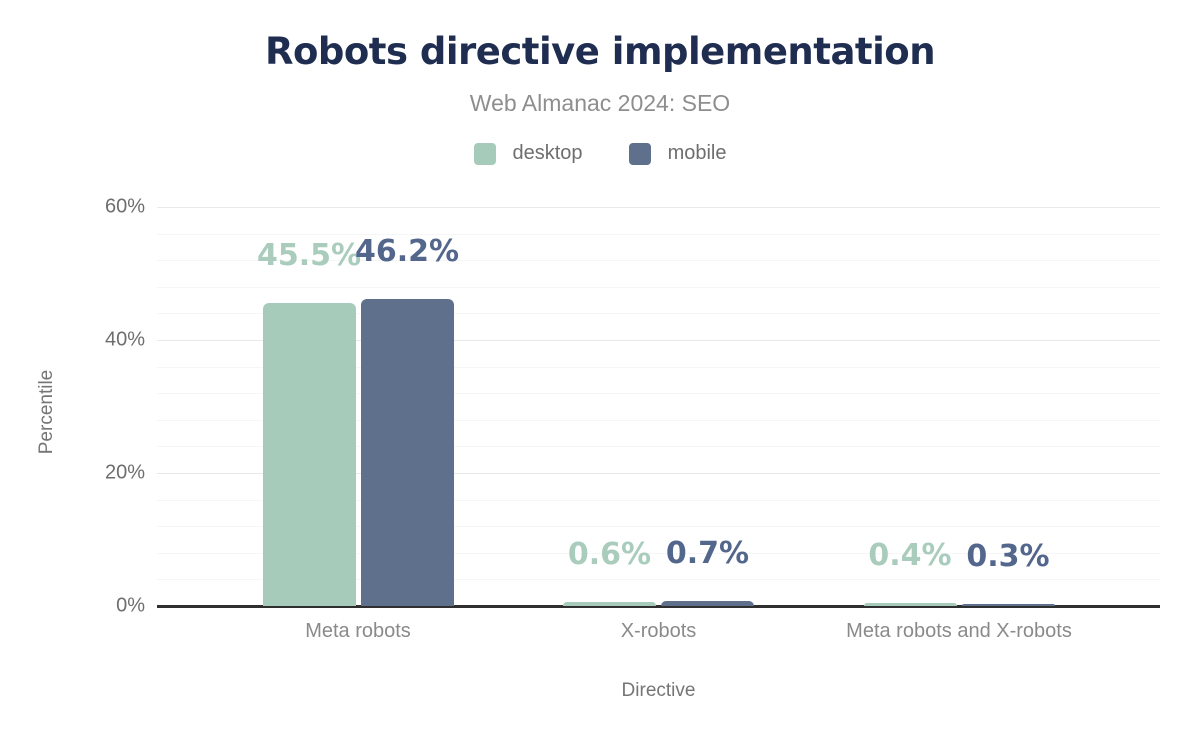  Describe the element at coordinates (124, 339) in the screenshot. I see `y-tick-label-40: 40%` at that location.